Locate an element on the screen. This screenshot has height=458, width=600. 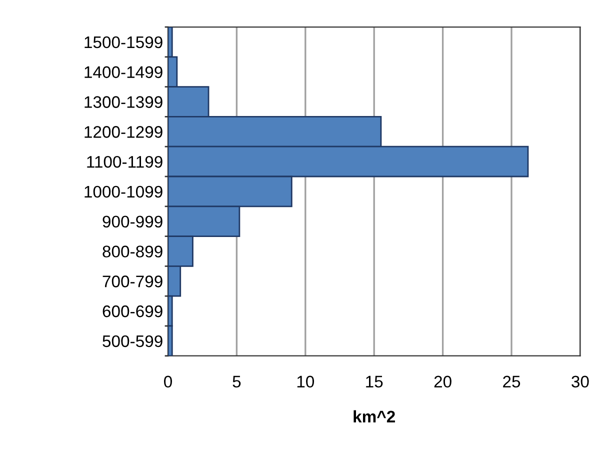
x-tick-label: 0 is located at coordinates (168, 382).